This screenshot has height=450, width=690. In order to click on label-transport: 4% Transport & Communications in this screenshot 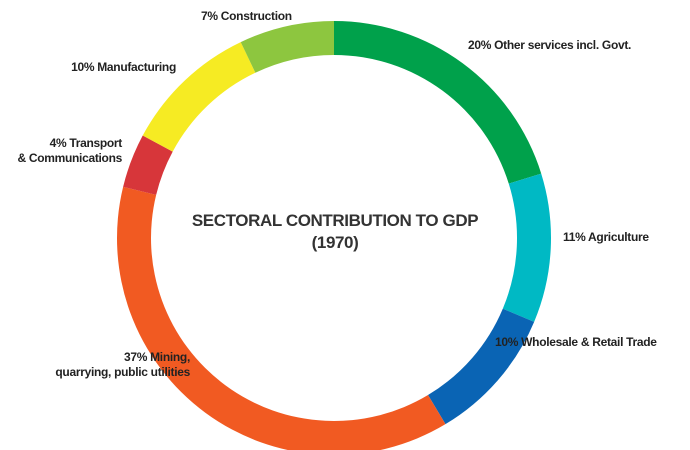, I will do `click(61, 151)`.